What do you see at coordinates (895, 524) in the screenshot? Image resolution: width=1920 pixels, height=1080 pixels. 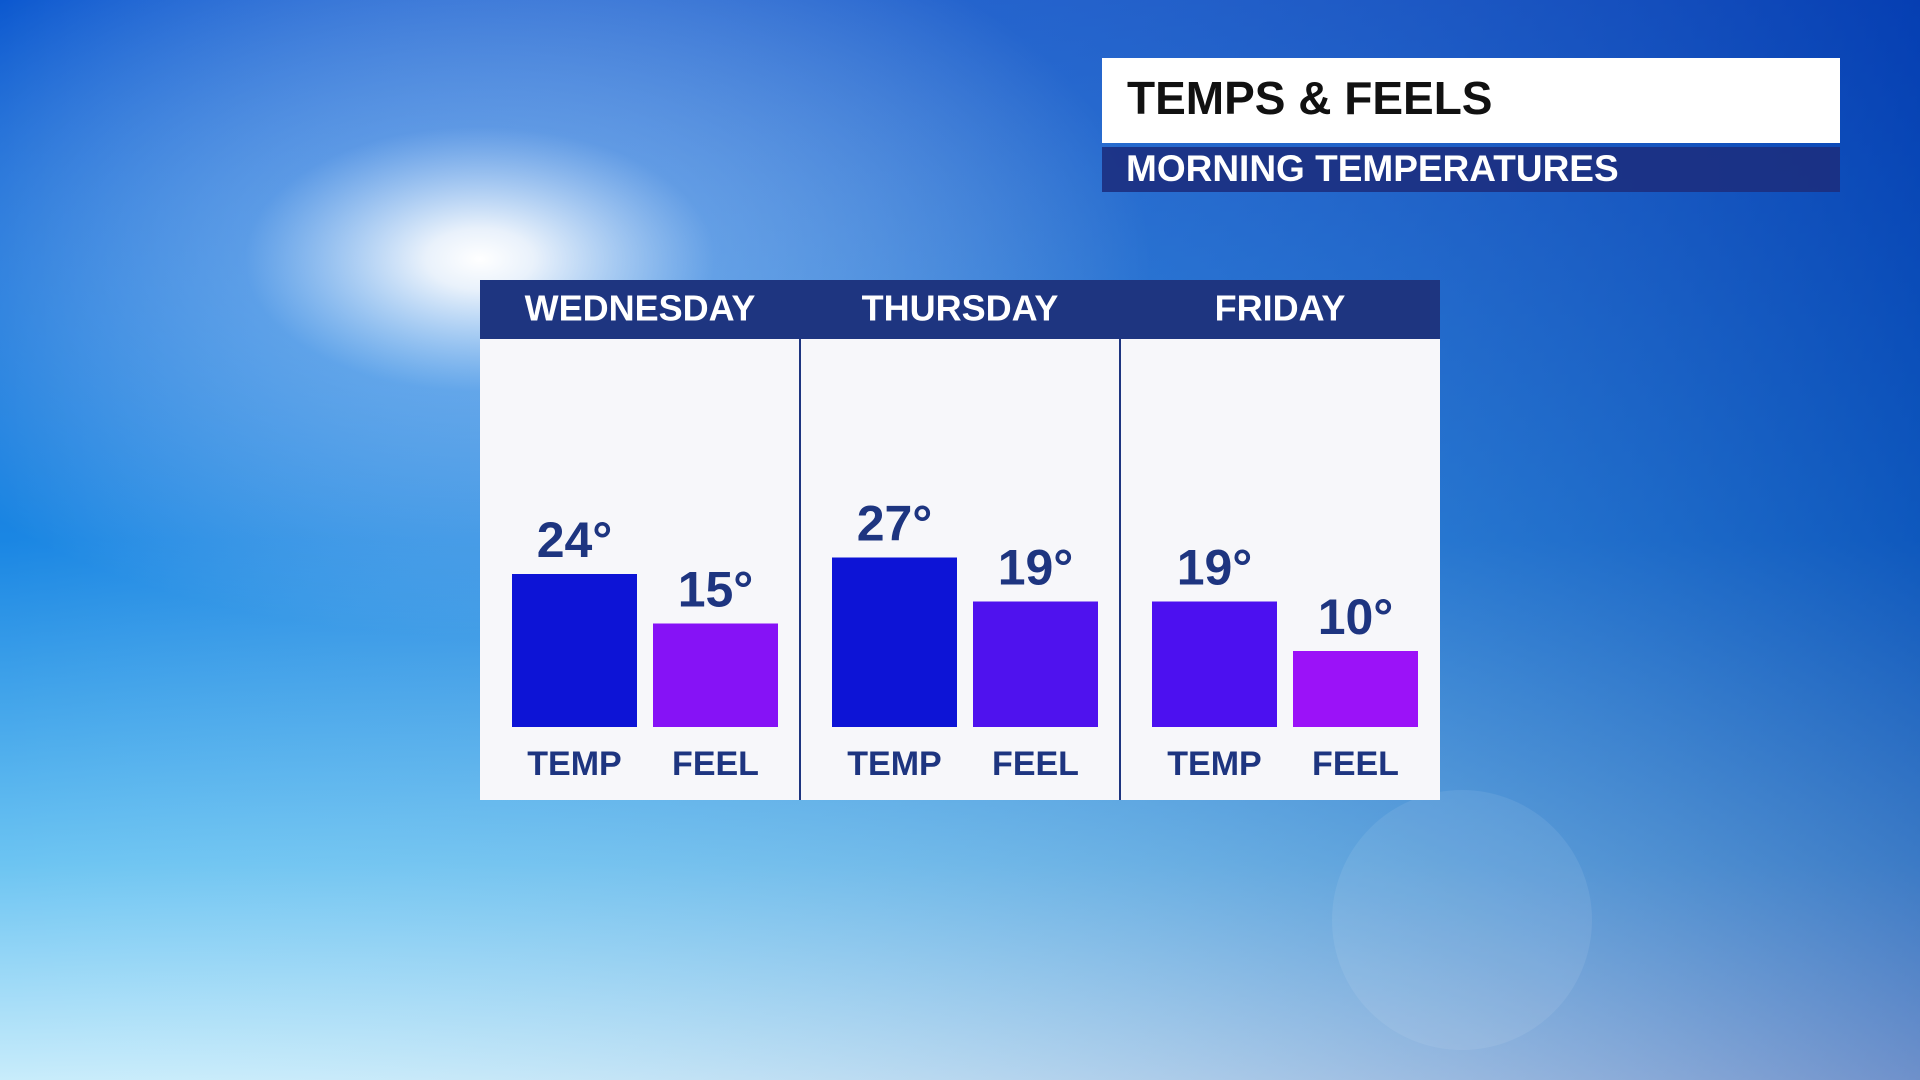 I see `value-label: 27°` at bounding box center [895, 524].